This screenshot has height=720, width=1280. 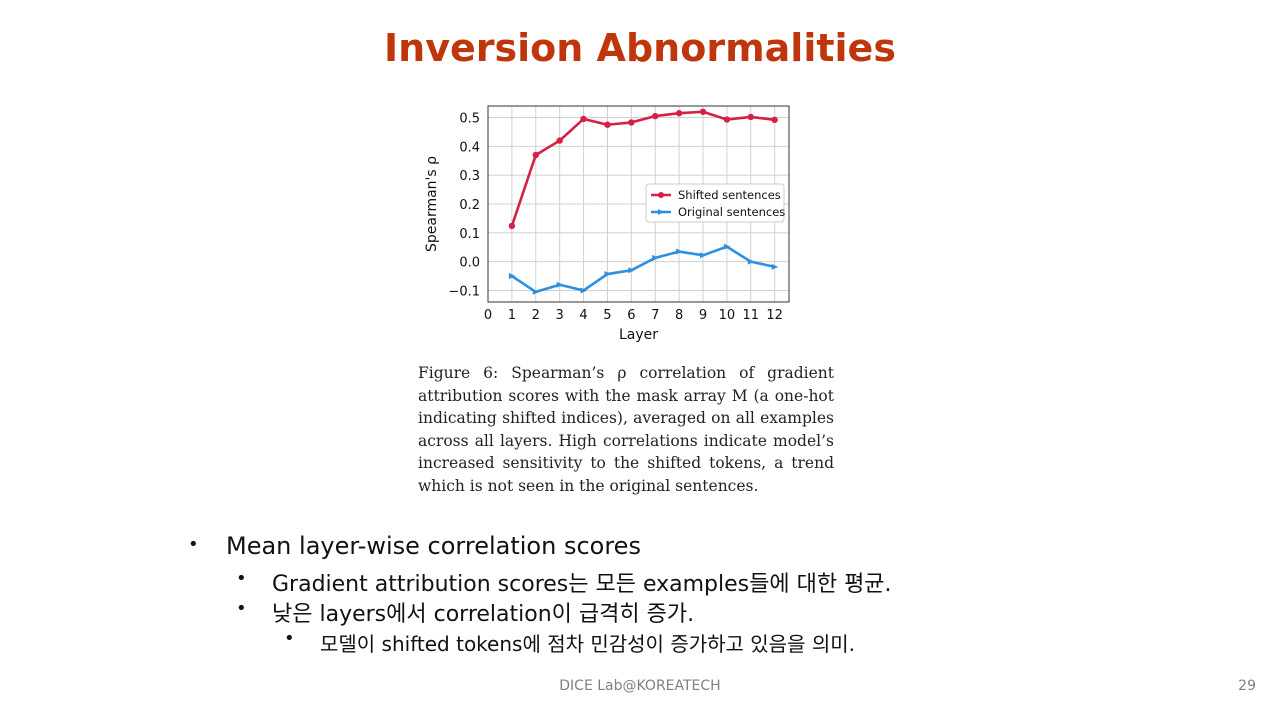 What do you see at coordinates (715, 203) in the screenshot?
I see `legend-box` at bounding box center [715, 203].